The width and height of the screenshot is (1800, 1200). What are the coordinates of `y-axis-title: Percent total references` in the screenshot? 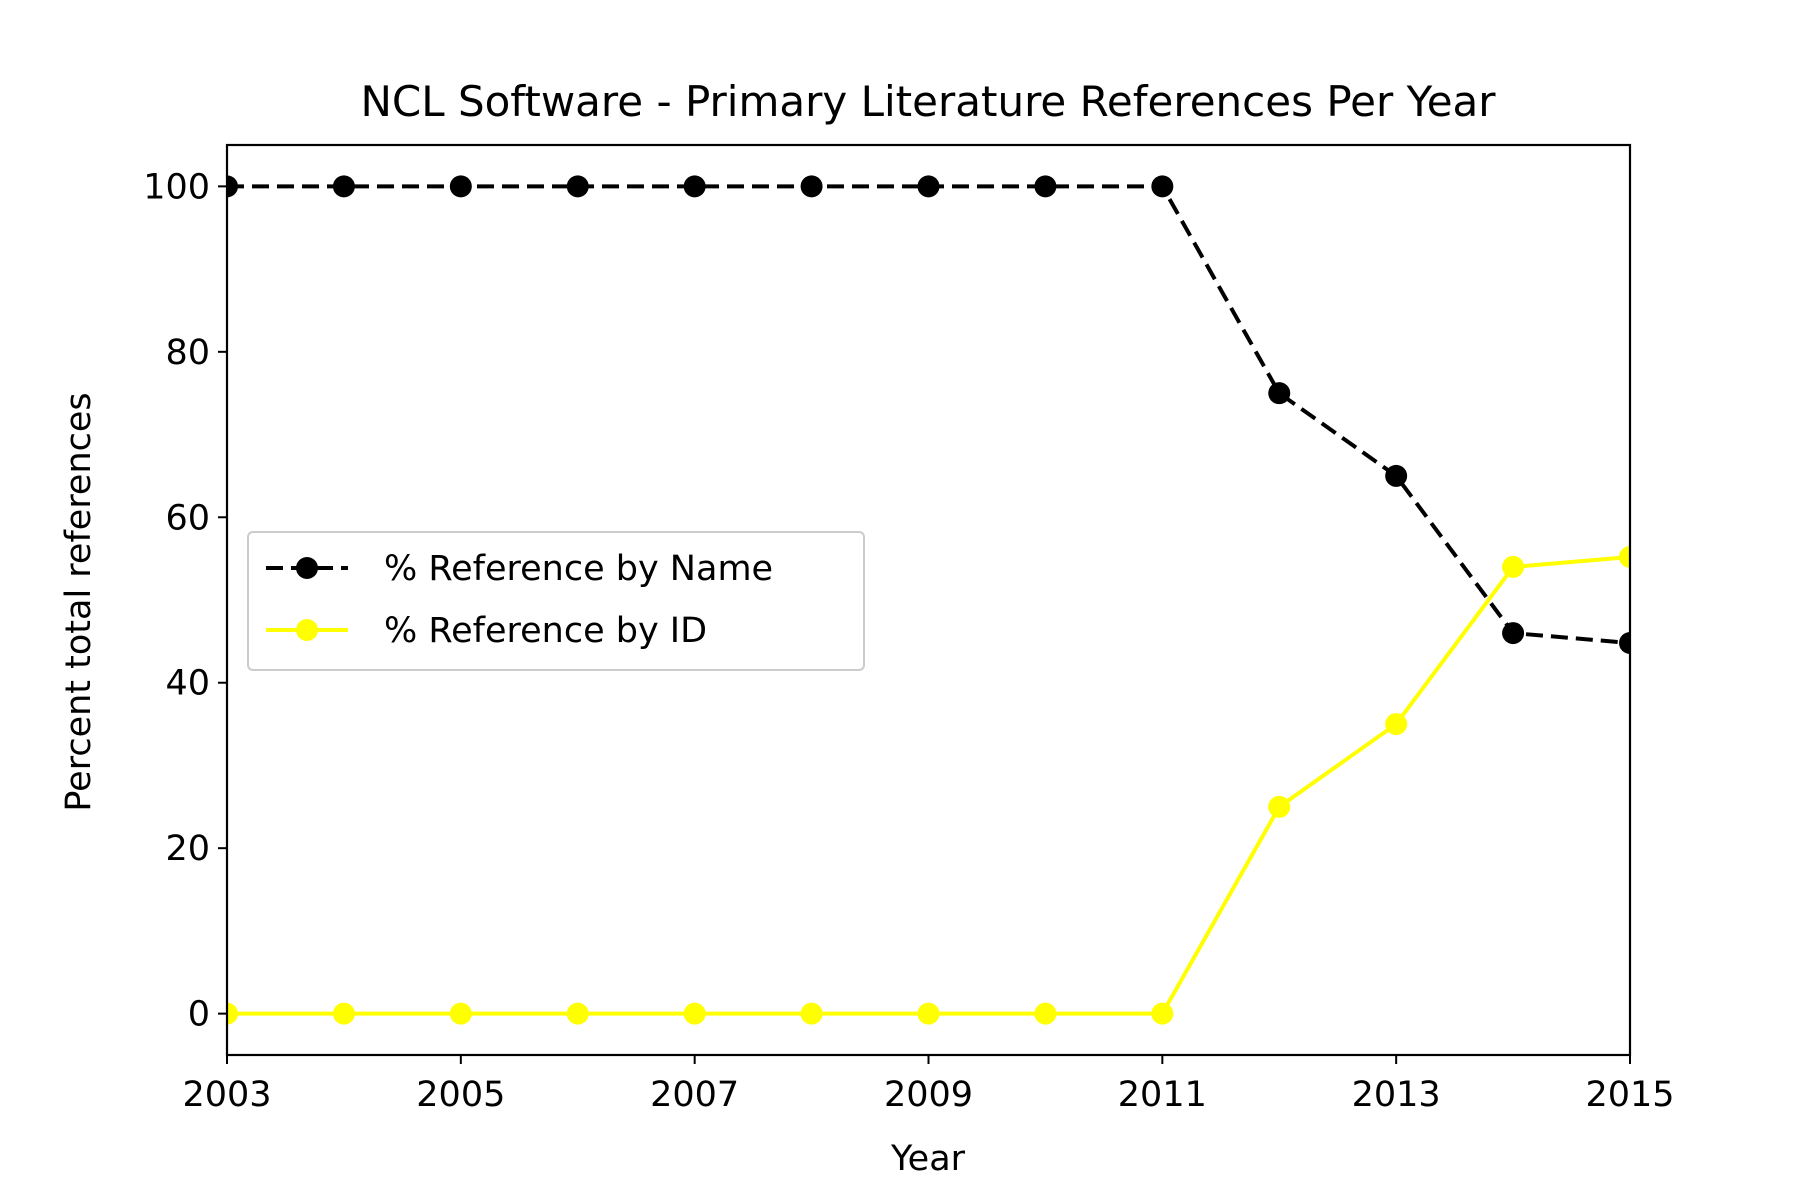 It's located at (79, 601).